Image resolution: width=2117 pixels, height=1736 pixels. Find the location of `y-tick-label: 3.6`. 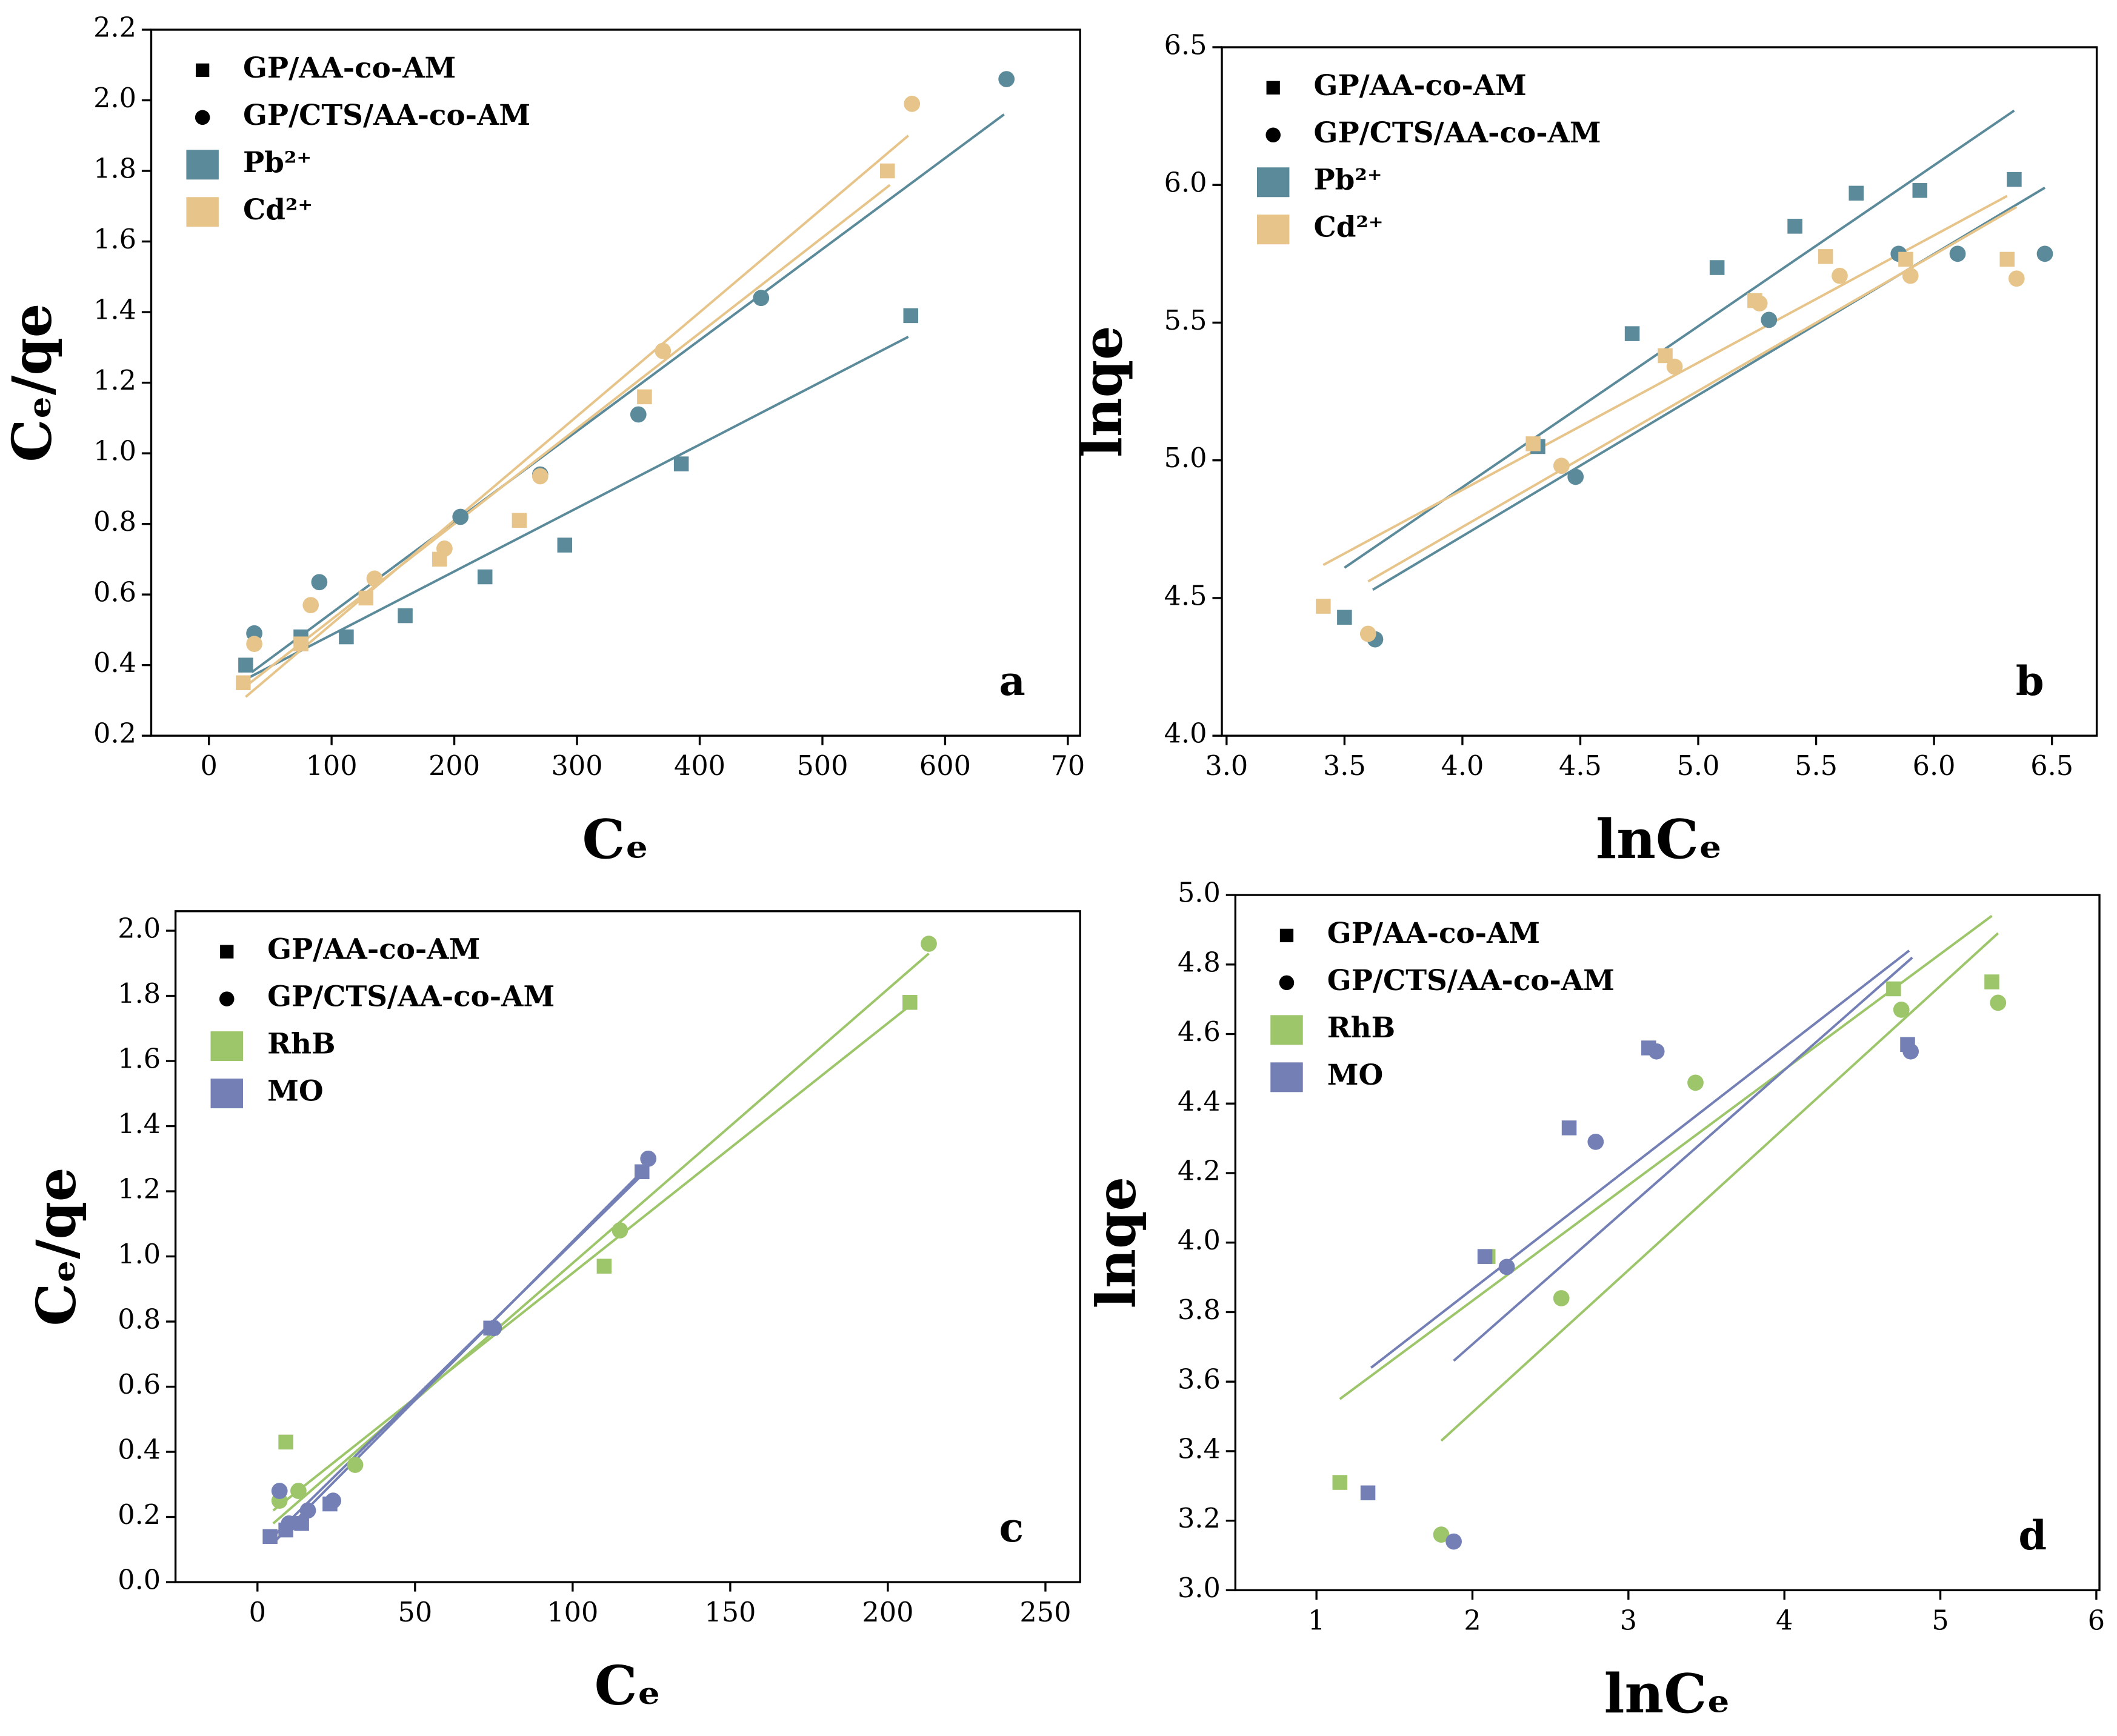

y-tick-label: 3.6 is located at coordinates (1199, 1380).